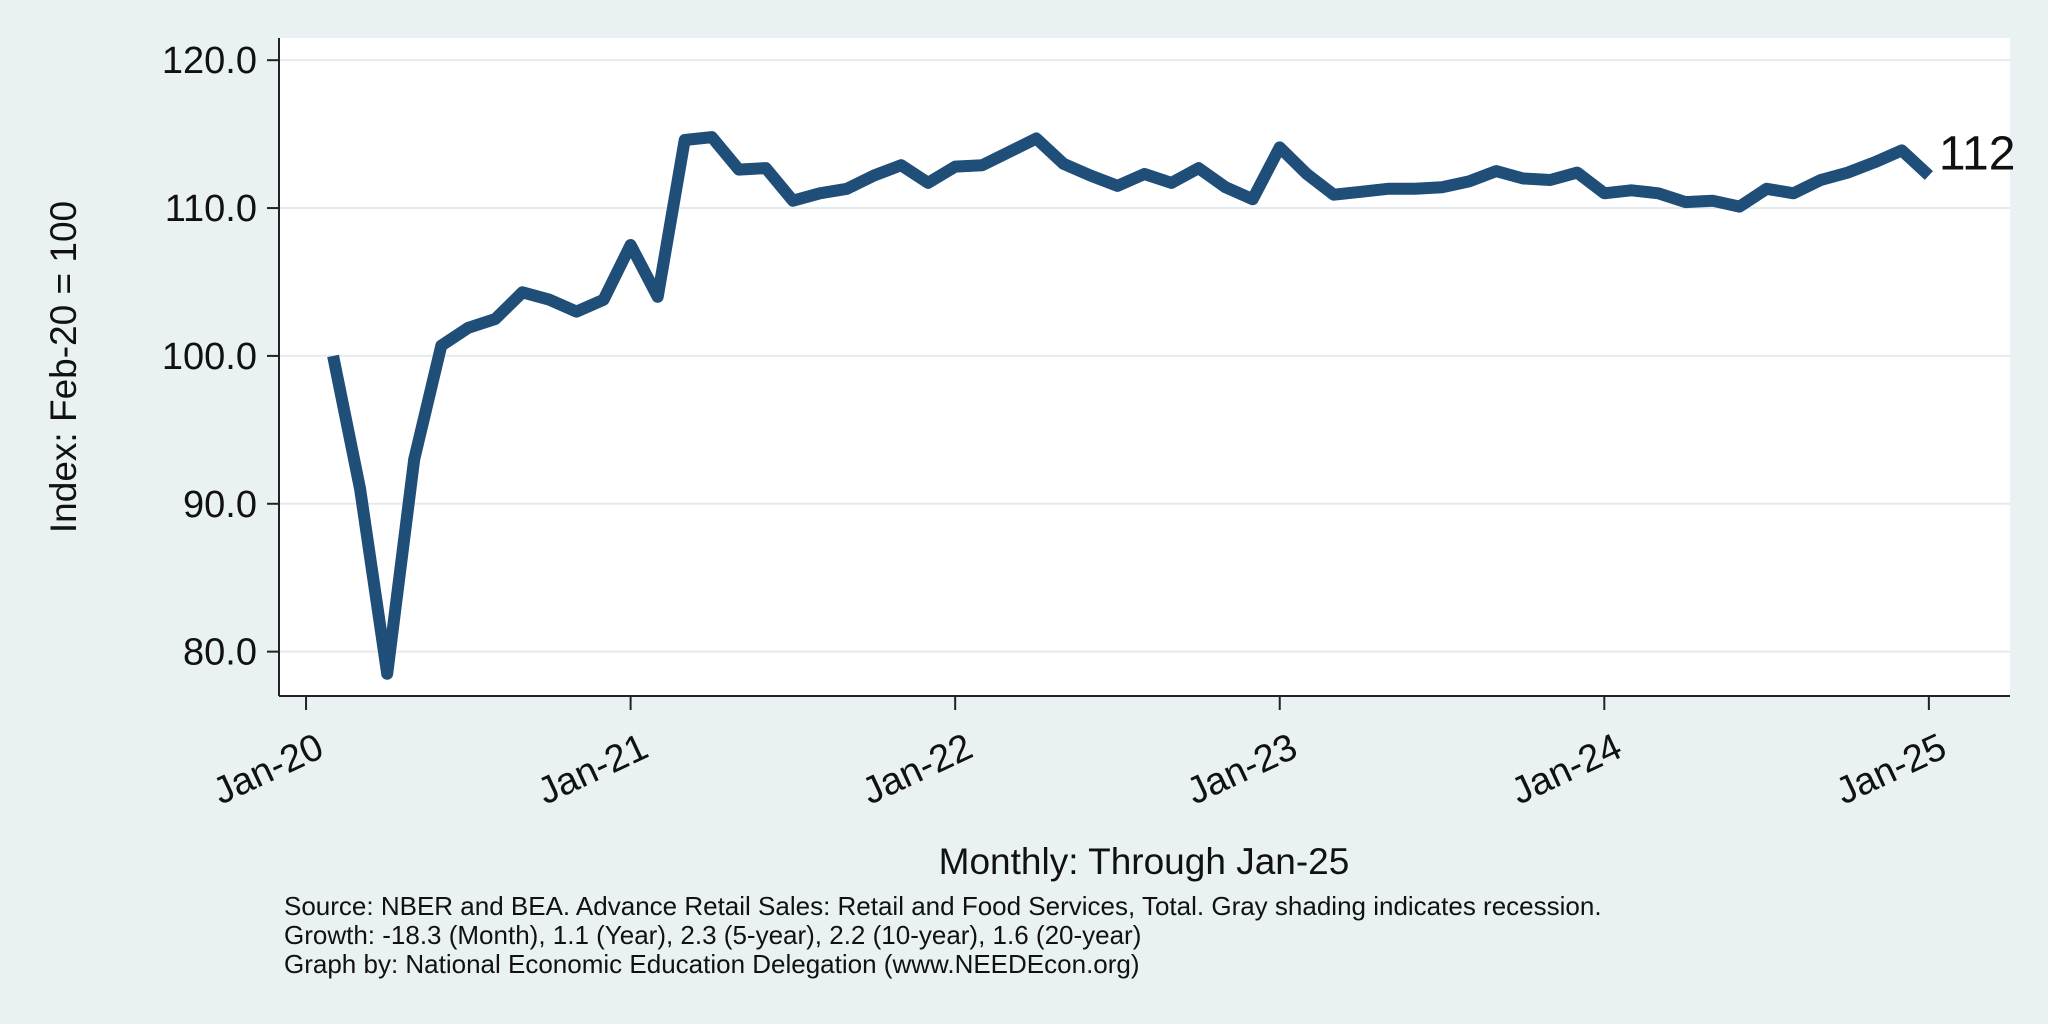  I want to click on y-tick-label: 120.0, so click(209, 61).